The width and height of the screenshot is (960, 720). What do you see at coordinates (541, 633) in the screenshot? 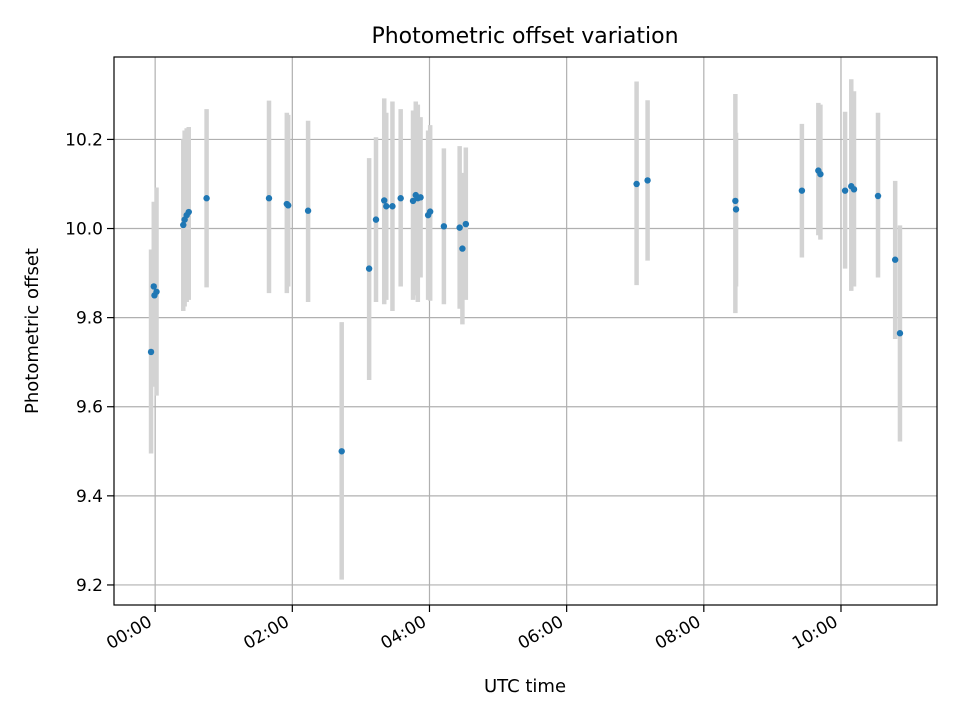
I see `x-tick-label: 06:00` at bounding box center [541, 633].